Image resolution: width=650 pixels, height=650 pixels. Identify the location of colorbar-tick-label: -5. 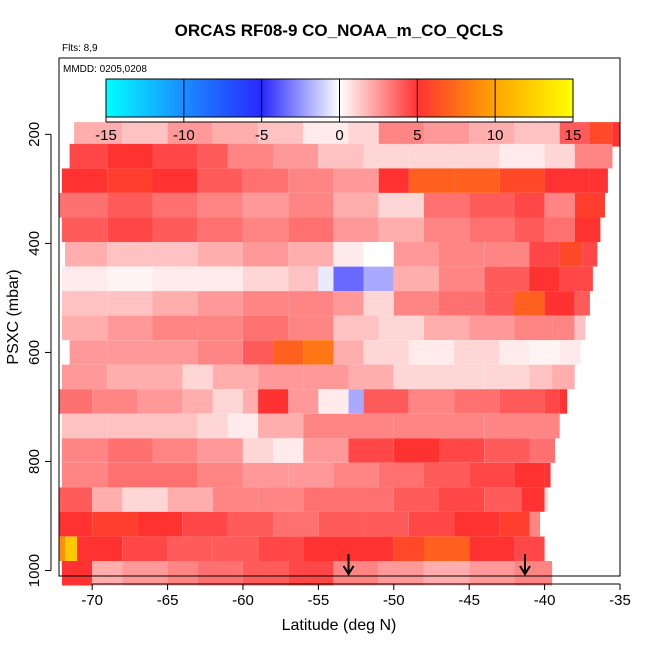
(261, 135).